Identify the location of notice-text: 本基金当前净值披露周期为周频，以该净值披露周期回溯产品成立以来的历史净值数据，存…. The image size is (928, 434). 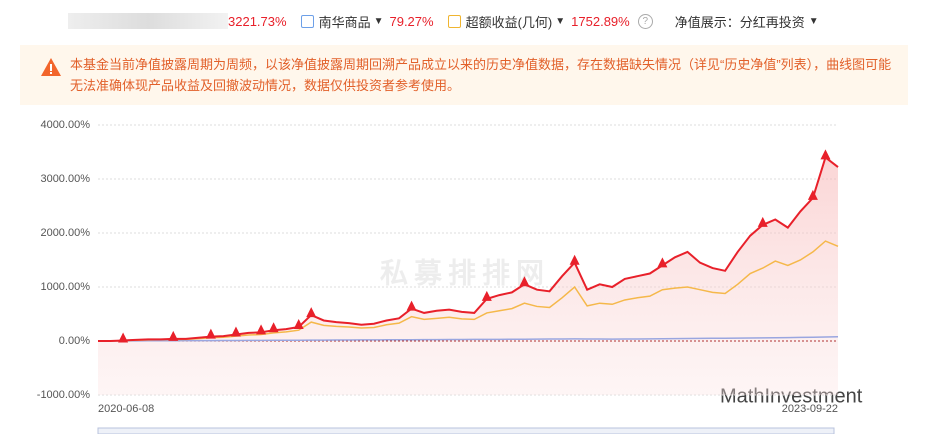
(481, 75).